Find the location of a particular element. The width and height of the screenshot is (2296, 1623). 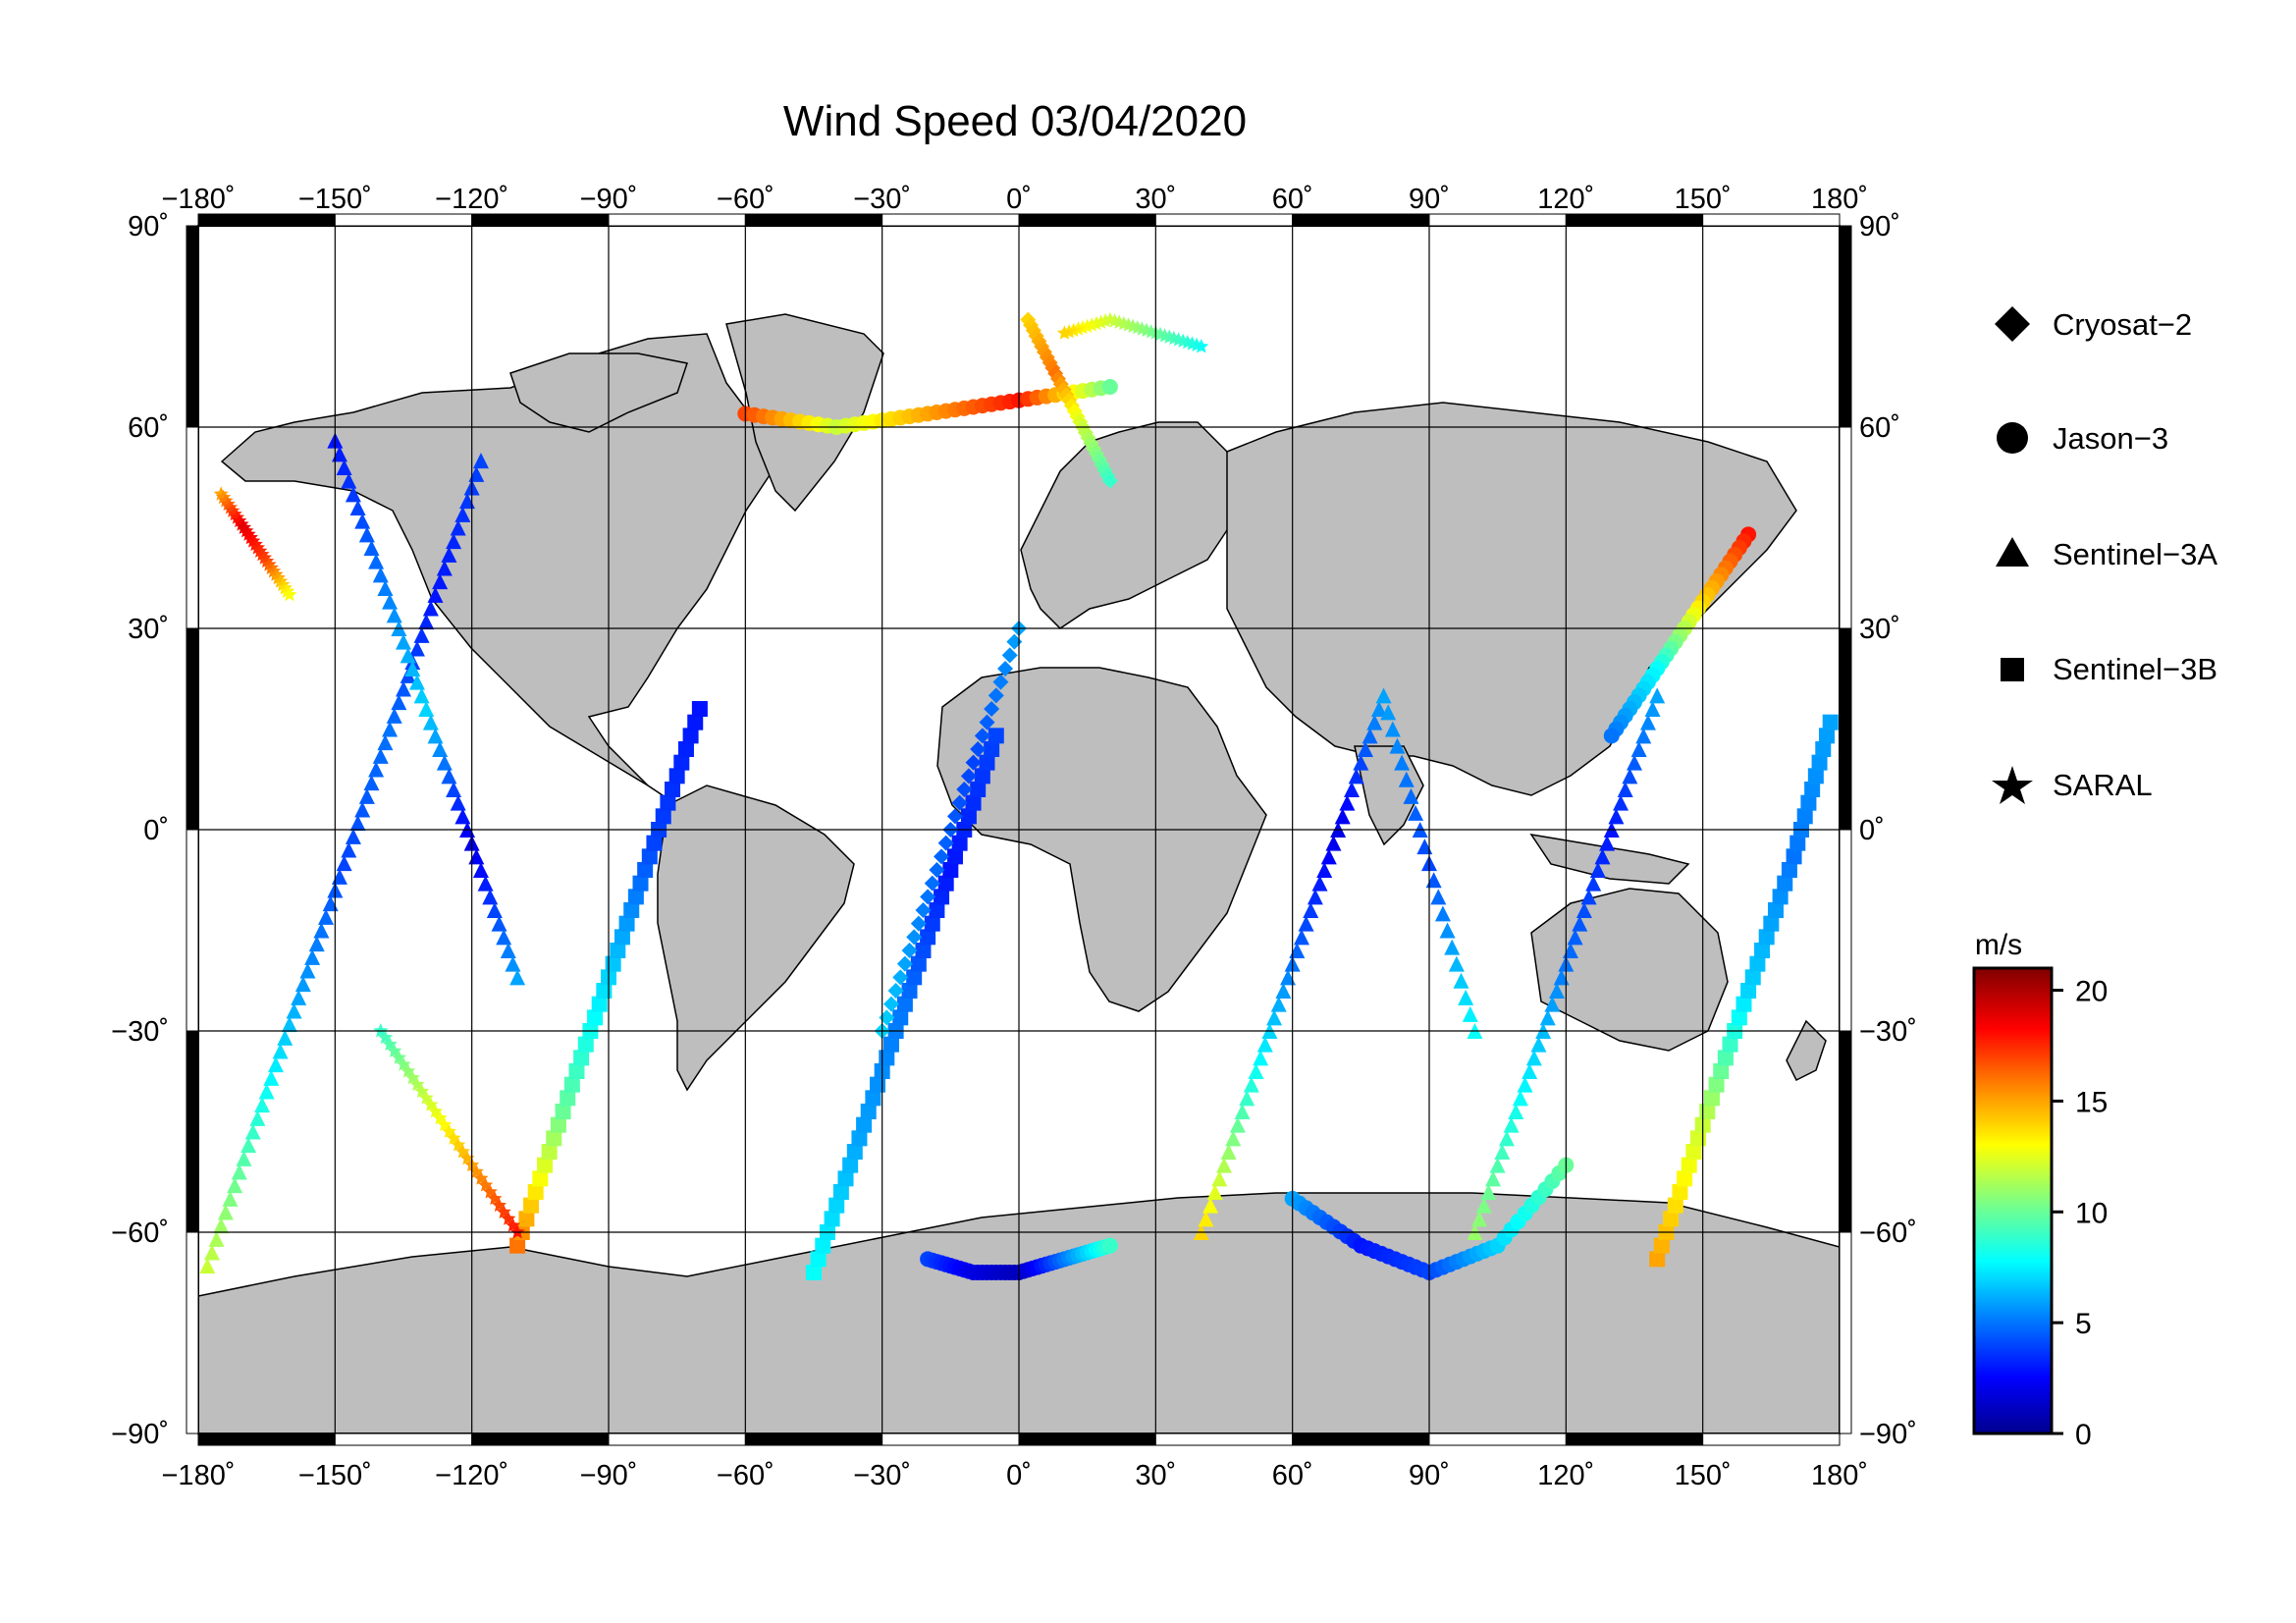

triangle-marker-icon is located at coordinates (2012, 552).